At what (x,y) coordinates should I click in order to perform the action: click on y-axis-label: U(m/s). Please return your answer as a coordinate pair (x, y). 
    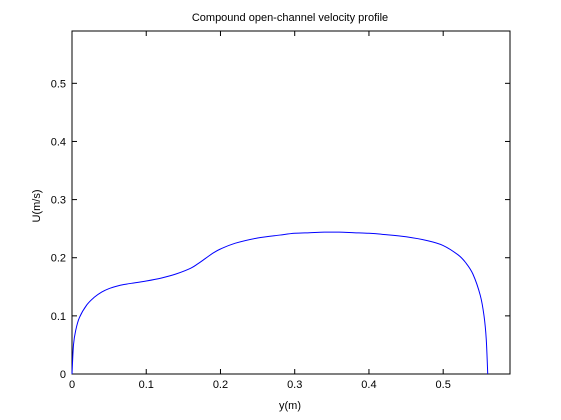
    Looking at the image, I should click on (37, 206).